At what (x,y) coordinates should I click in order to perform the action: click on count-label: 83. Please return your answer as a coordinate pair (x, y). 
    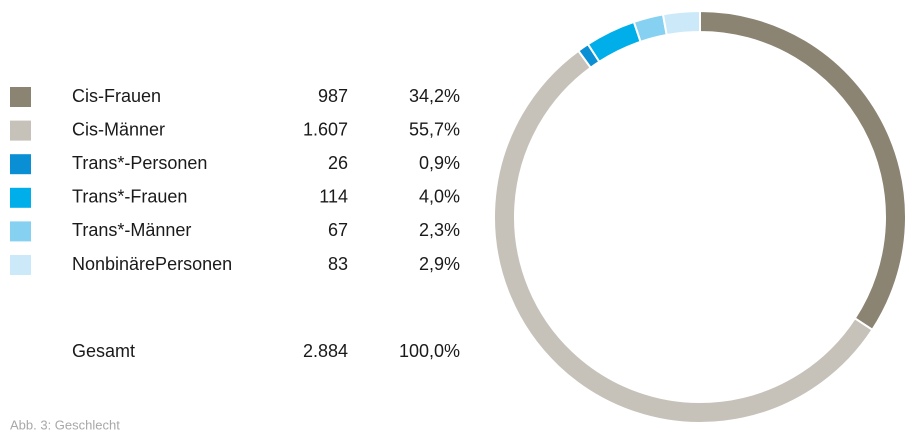
    Looking at the image, I should click on (338, 264).